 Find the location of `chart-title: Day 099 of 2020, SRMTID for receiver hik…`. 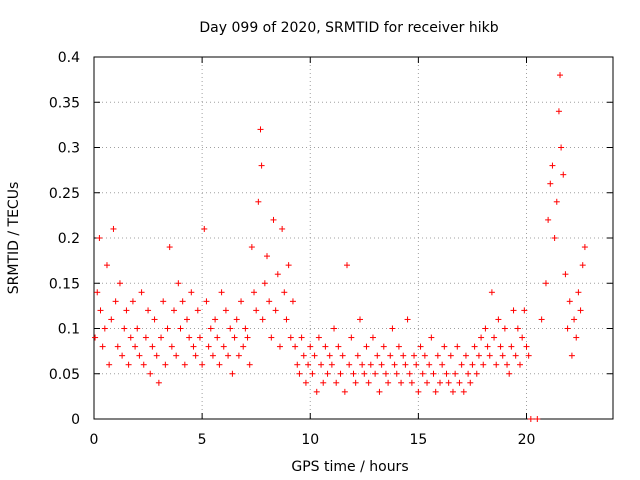

chart-title: Day 099 of 2020, SRMTID for receiver hik… is located at coordinates (348, 28).